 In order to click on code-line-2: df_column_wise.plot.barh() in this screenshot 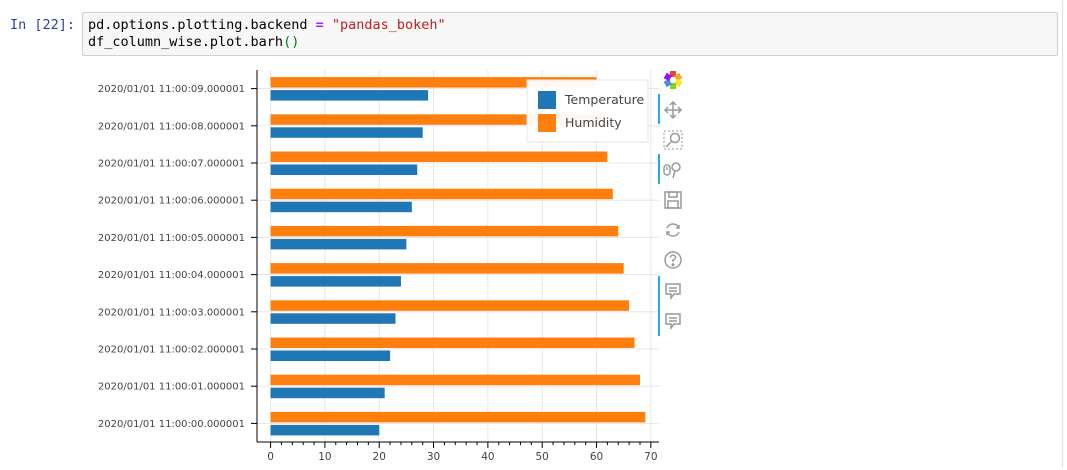, I will do `click(193, 42)`.